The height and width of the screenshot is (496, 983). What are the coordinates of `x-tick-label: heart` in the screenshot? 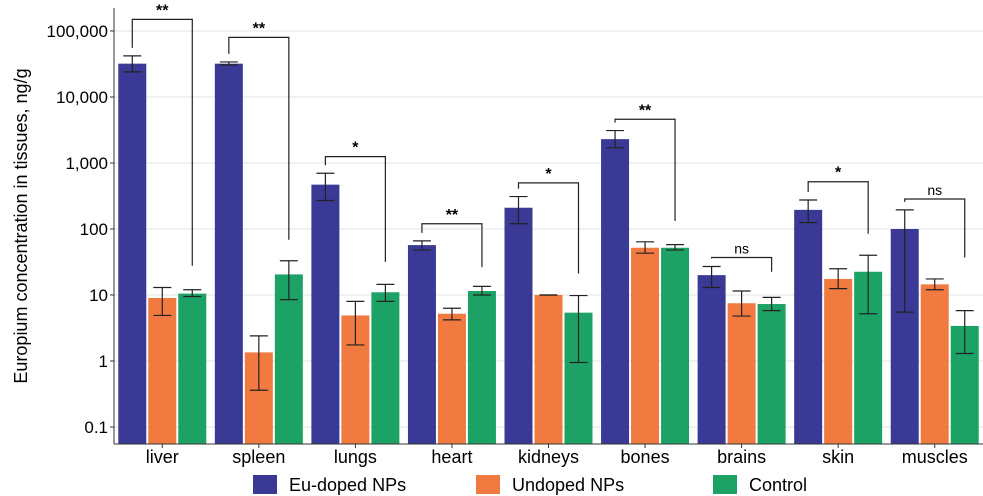 It's located at (451, 457).